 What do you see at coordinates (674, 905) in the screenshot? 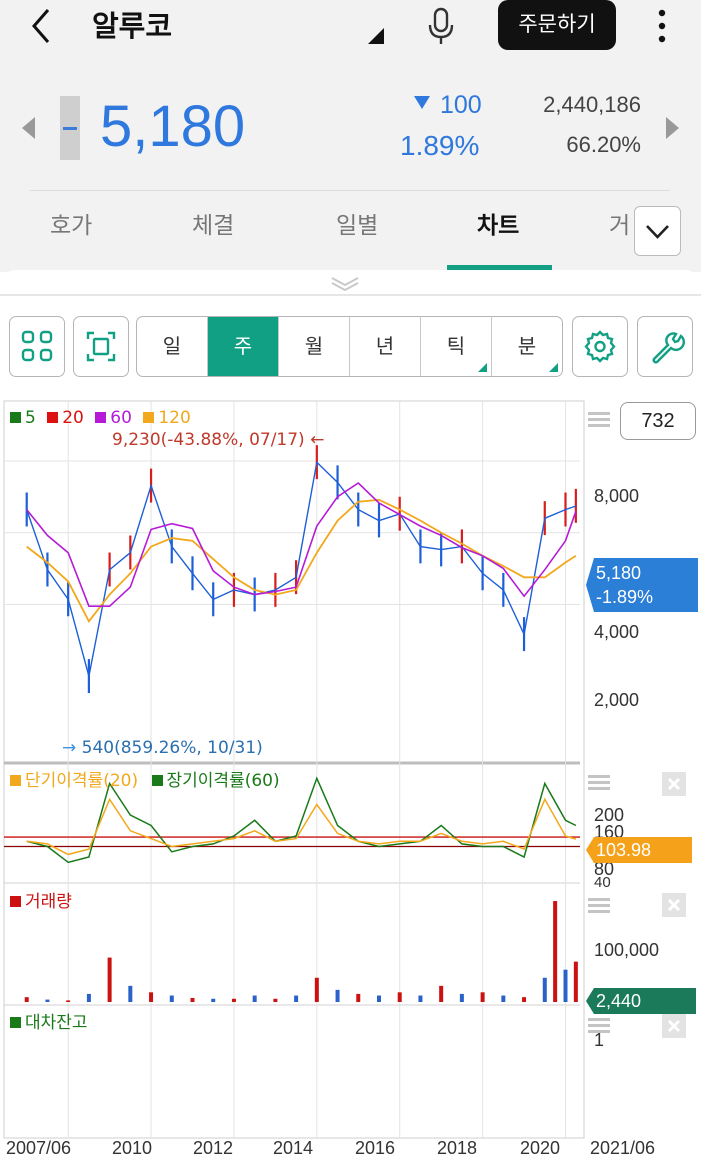
I see `close-volume-panel-icon` at bounding box center [674, 905].